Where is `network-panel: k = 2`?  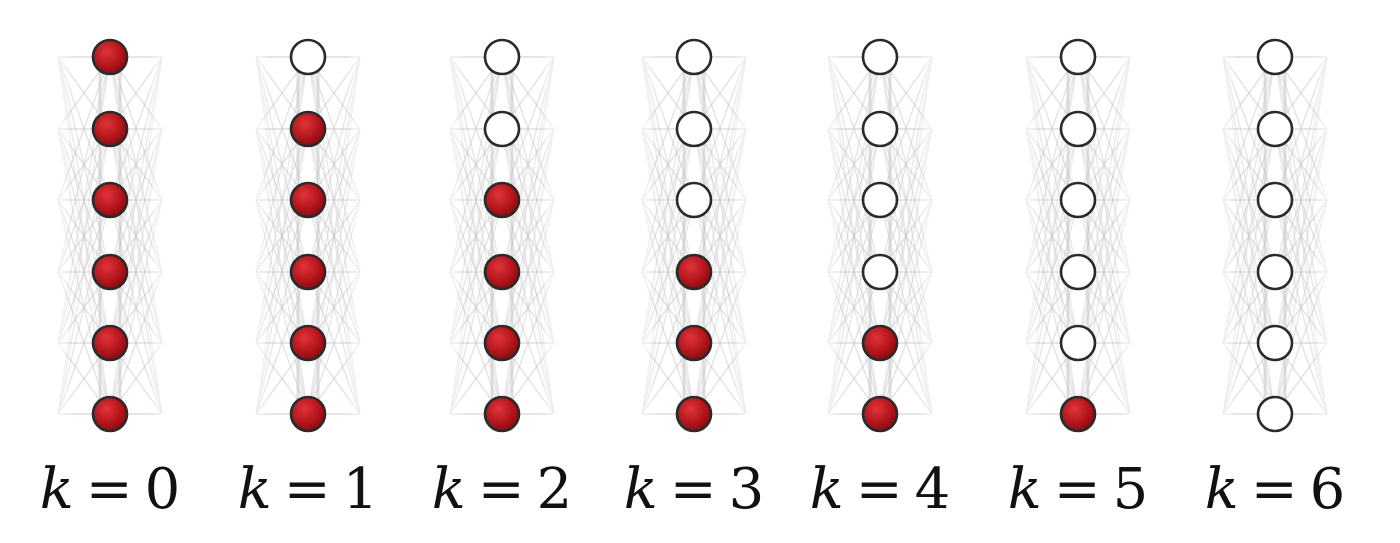 network-panel: k = 2 is located at coordinates (502, 277).